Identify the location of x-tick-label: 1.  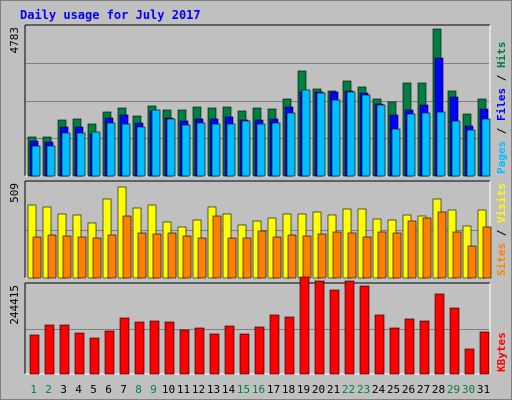
(33, 389).